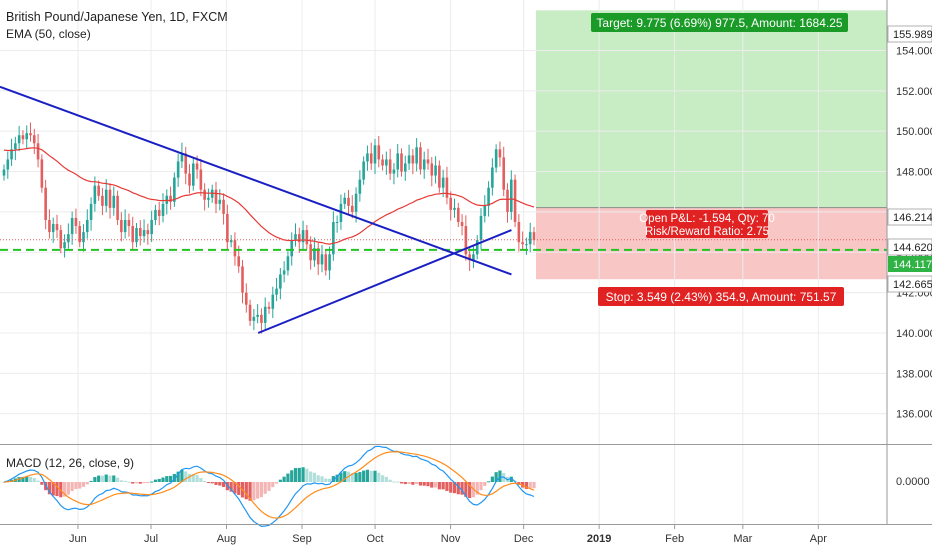  What do you see at coordinates (707, 219) in the screenshot?
I see `pnl-label: Open P&L: -1.594, Qty: 70` at bounding box center [707, 219].